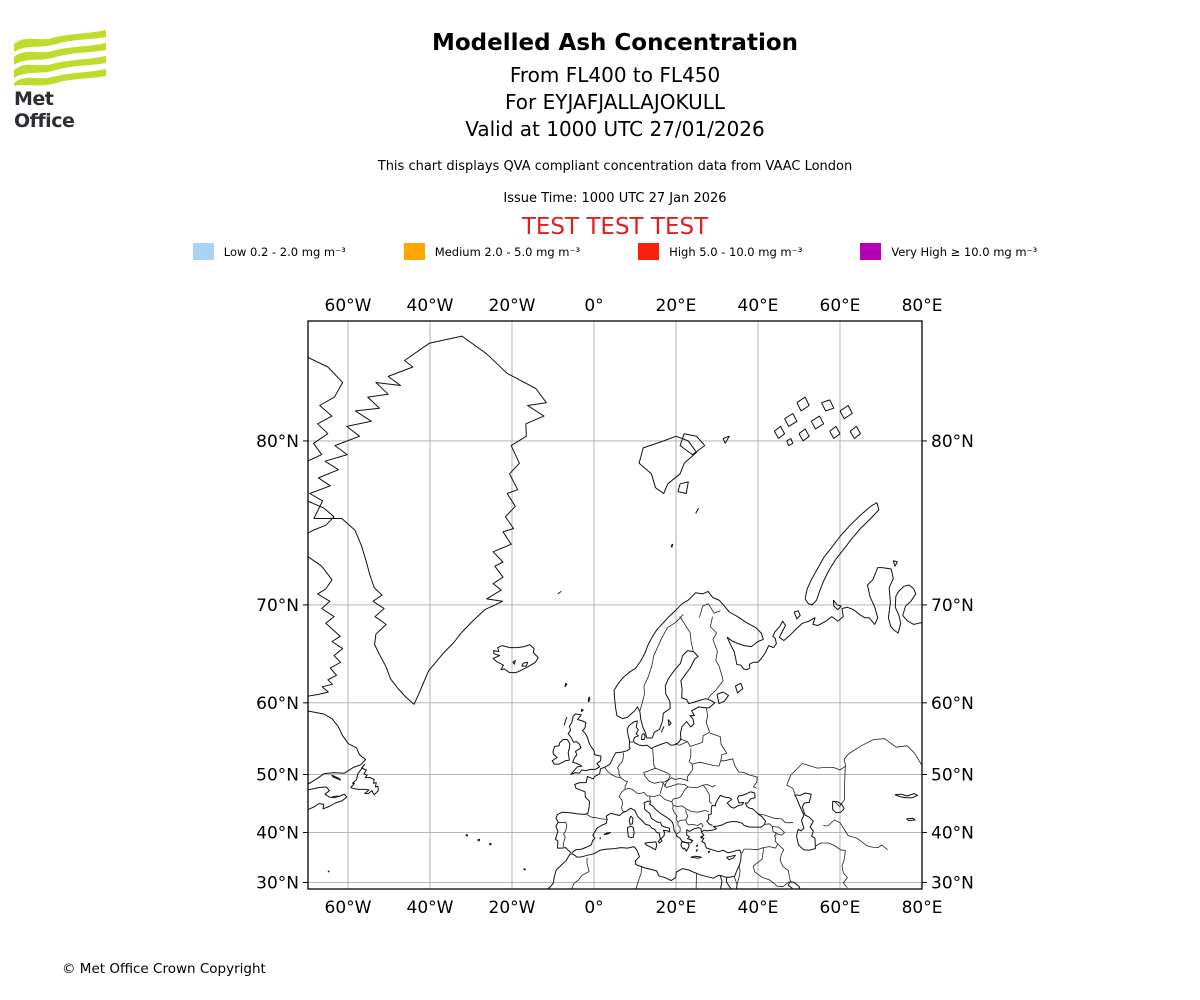 This screenshot has height=1000, width=1200. I want to click on issue-time: Issue Time: 1000 UTC 27 Jan 2026, so click(615, 198).